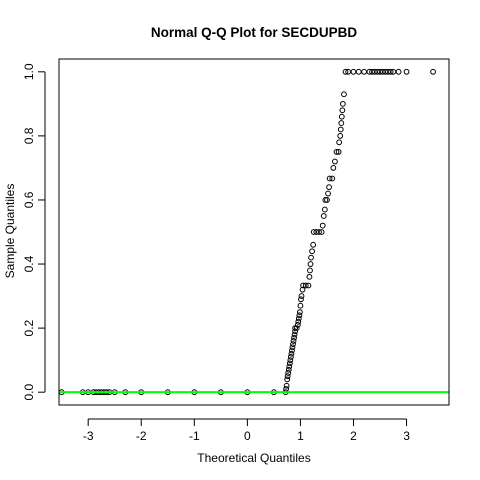 This screenshot has height=480, width=480. I want to click on y-tick-label: 0.2, so click(29, 327).